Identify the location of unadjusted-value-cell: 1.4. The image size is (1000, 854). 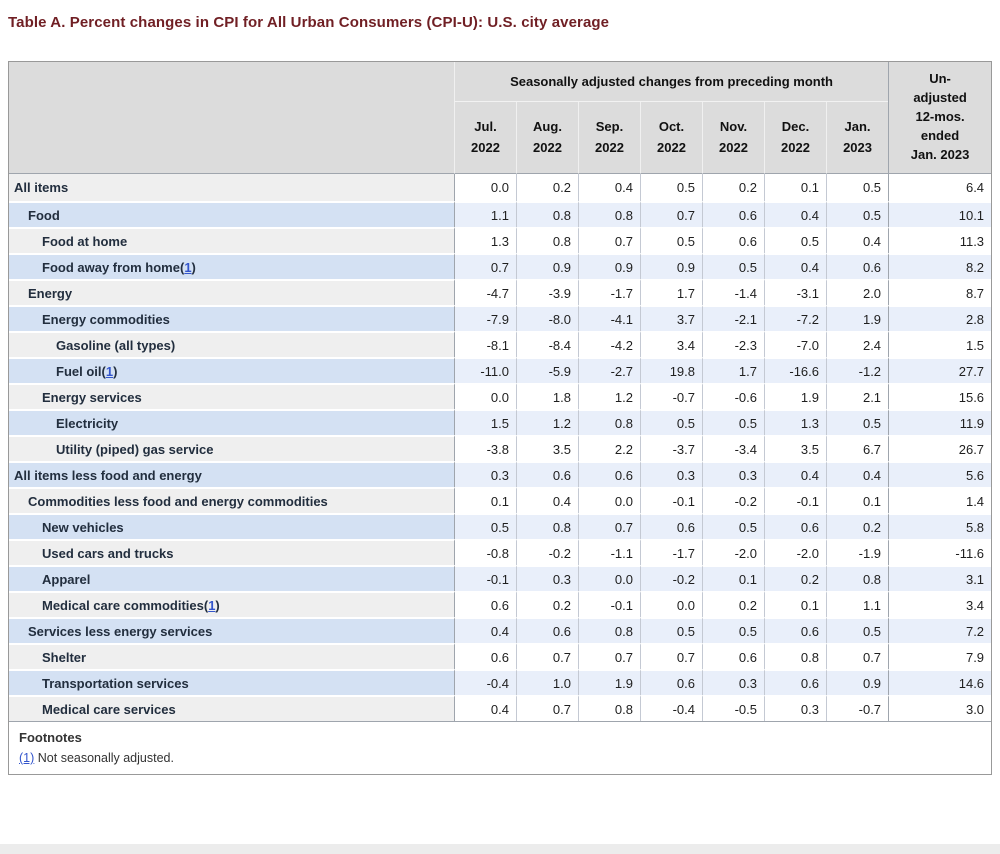
(940, 500).